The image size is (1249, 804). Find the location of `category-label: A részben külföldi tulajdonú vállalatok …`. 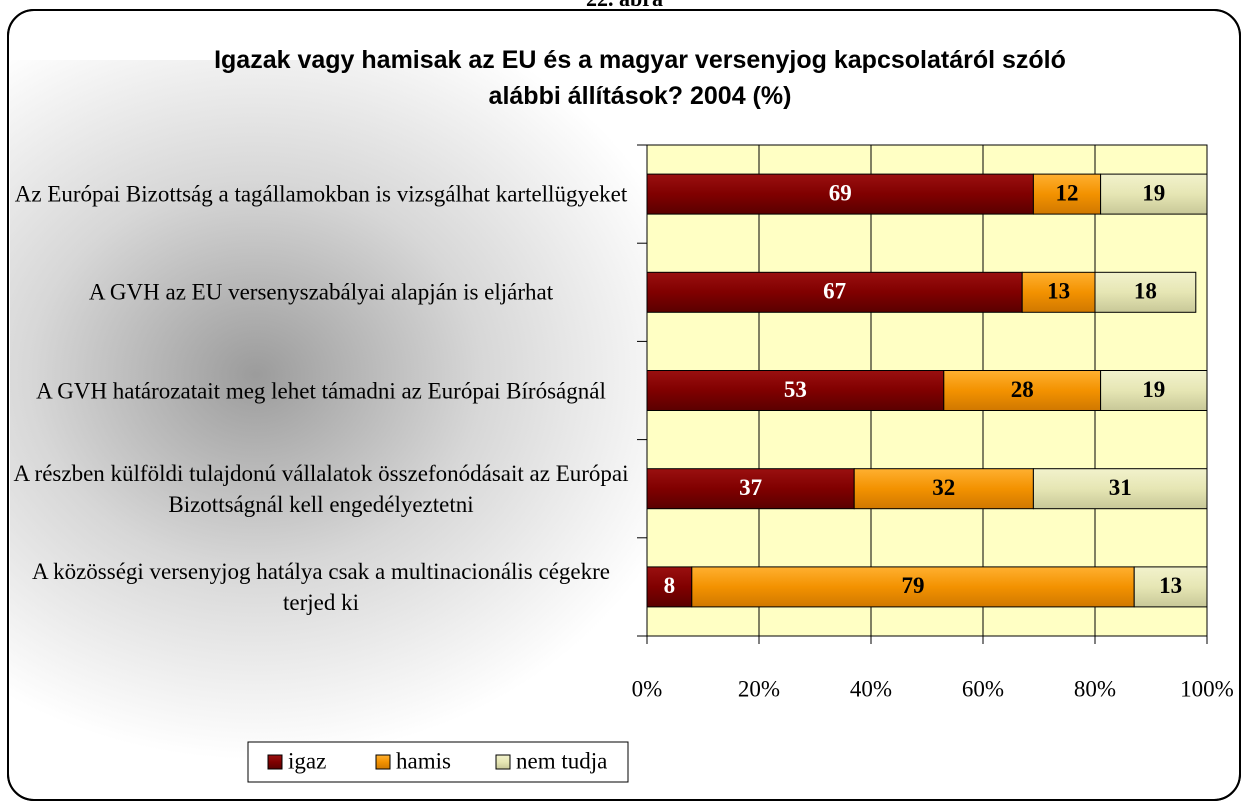

category-label: A részben külföldi tulajdonú vállalatok … is located at coordinates (321, 488).